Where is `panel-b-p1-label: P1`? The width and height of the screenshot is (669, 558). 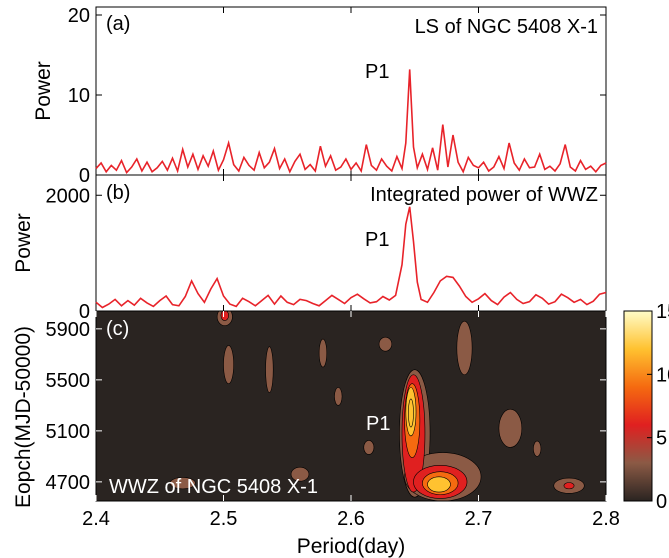 panel-b-p1-label: P1 is located at coordinates (377, 240).